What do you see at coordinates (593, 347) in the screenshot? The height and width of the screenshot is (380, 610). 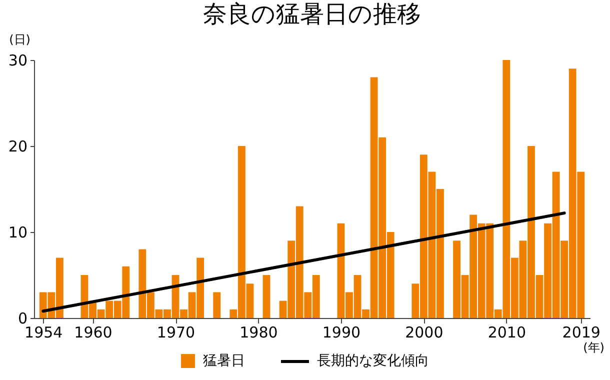 I see `x-axis-title: (年)` at bounding box center [593, 347].